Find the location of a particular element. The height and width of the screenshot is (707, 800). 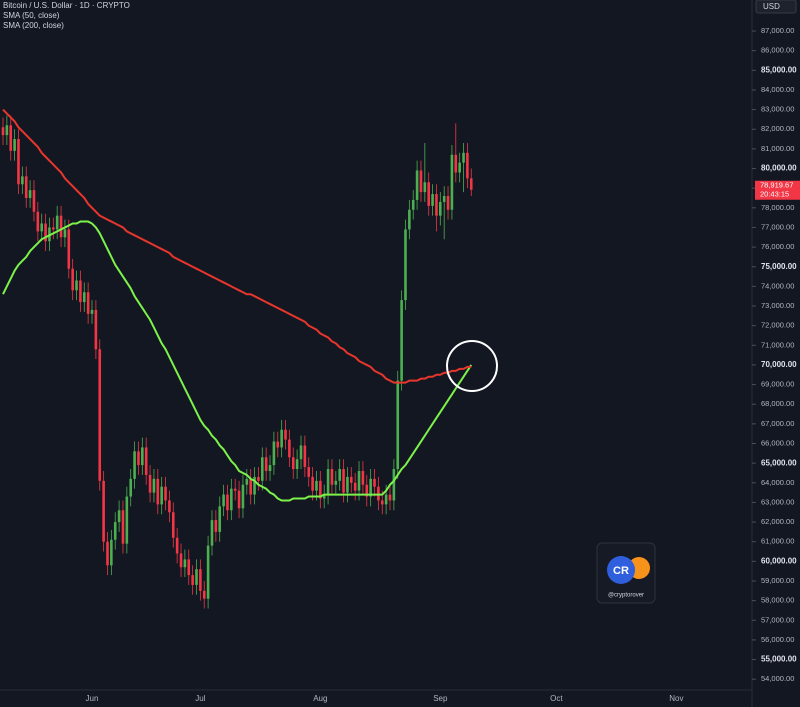

legend-entry: SMA (50, close) is located at coordinates (31, 15).